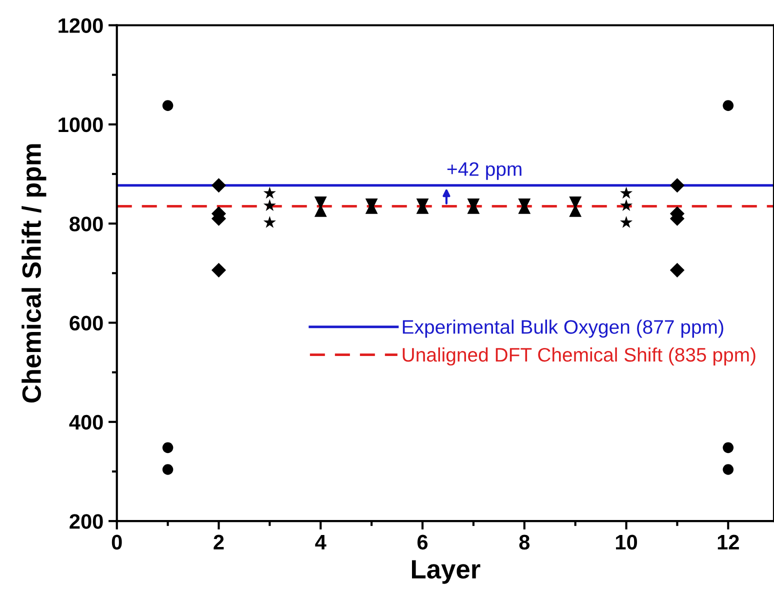 The width and height of the screenshot is (774, 601). What do you see at coordinates (219, 542) in the screenshot?
I see `x-tick-label: 2` at bounding box center [219, 542].